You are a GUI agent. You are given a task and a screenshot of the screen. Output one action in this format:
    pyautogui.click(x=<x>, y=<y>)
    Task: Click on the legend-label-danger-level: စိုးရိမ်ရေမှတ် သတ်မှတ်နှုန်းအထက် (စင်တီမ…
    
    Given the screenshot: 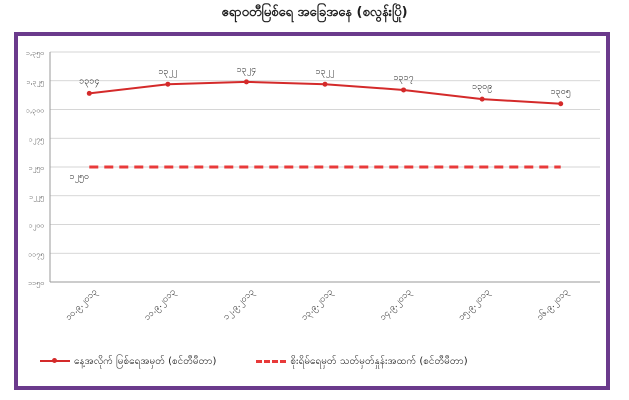 What is the action you would take?
    pyautogui.click(x=379, y=361)
    